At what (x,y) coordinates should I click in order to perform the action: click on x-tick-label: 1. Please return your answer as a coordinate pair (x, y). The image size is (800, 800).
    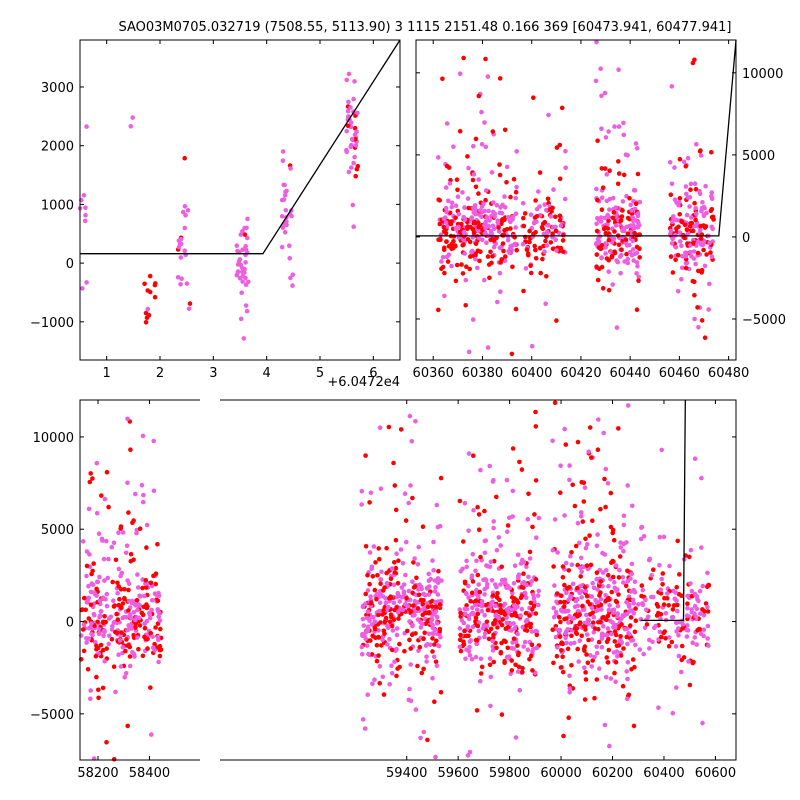
    Looking at the image, I should click on (107, 373).